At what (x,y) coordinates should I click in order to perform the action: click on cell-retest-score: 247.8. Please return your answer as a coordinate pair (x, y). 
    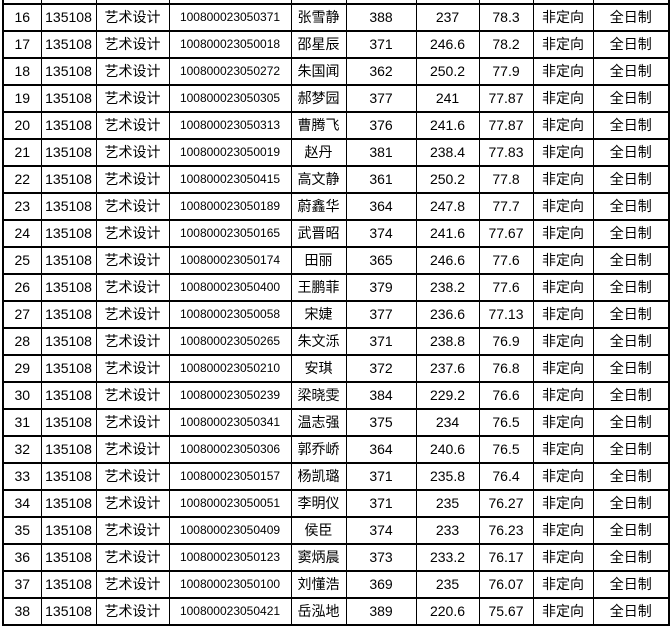
    Looking at the image, I should click on (447, 206).